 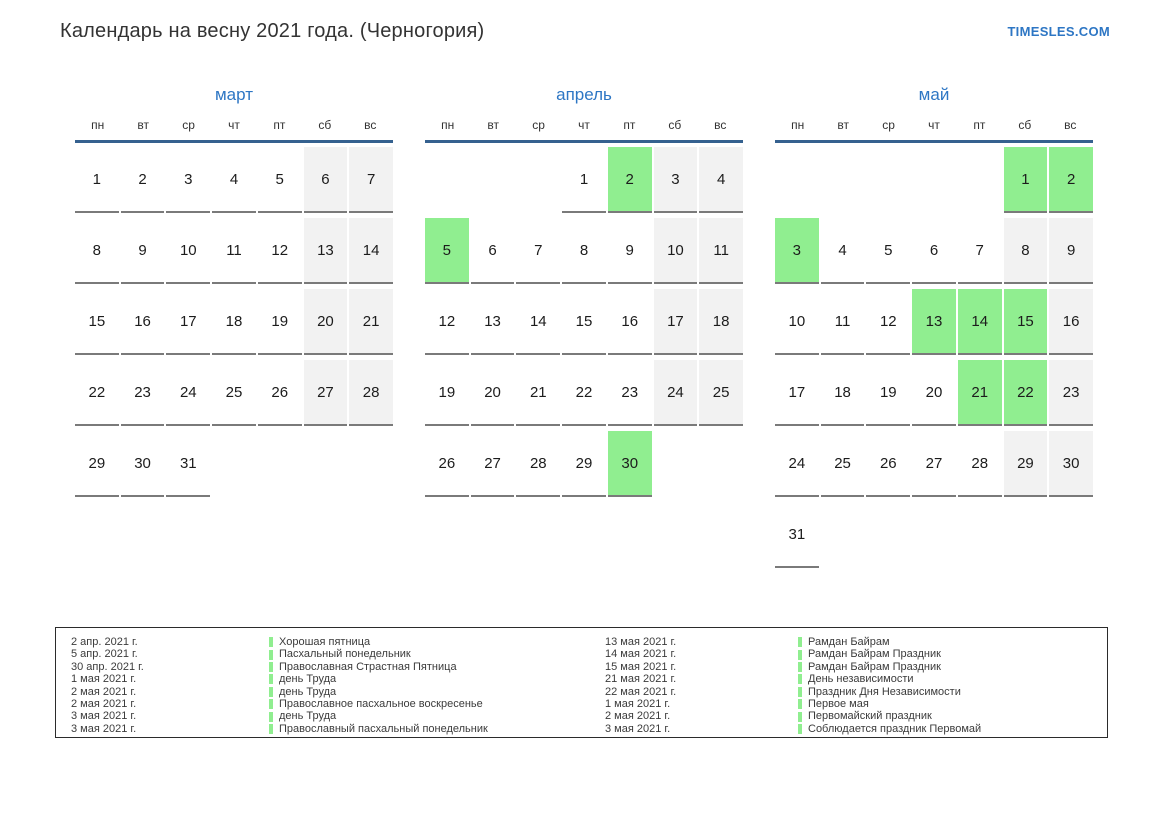 I want to click on weekday-label: ср, so click(x=538, y=125).